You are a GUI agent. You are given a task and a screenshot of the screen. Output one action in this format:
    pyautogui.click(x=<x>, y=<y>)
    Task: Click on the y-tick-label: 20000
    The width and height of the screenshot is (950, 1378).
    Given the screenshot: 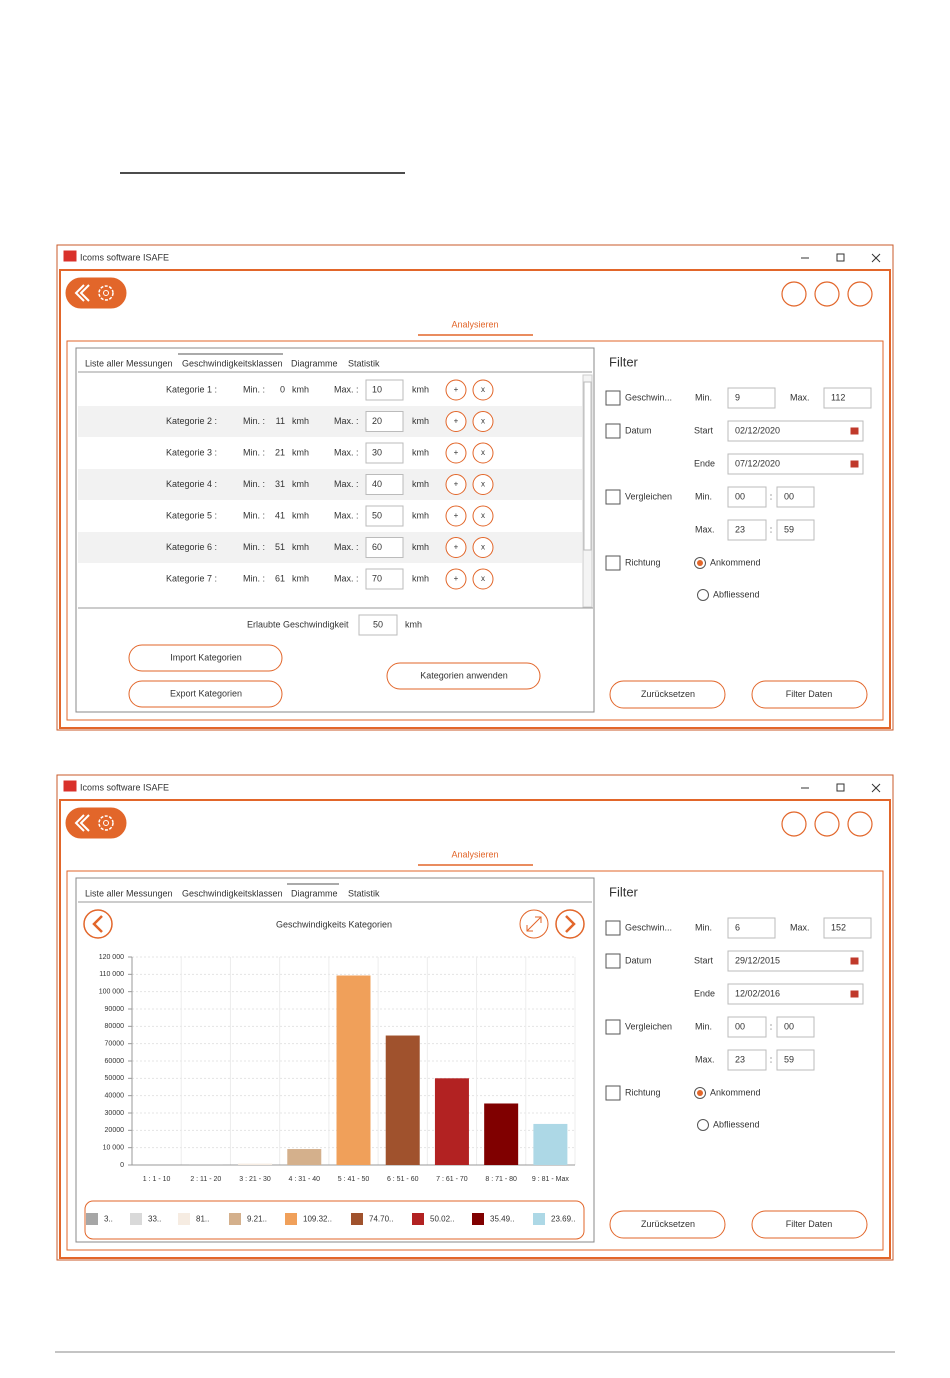 What is the action you would take?
    pyautogui.click(x=115, y=1130)
    